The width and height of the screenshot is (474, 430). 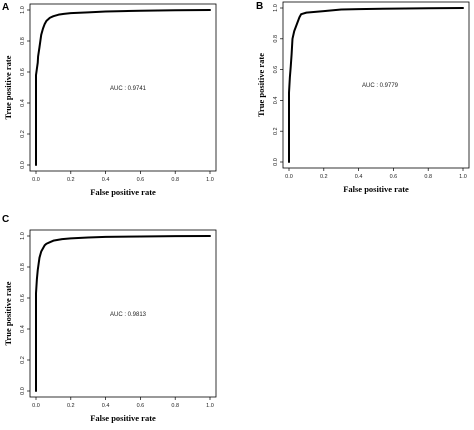 What do you see at coordinates (380, 86) in the screenshot?
I see `auc-annotation: AUC : 0.9779` at bounding box center [380, 86].